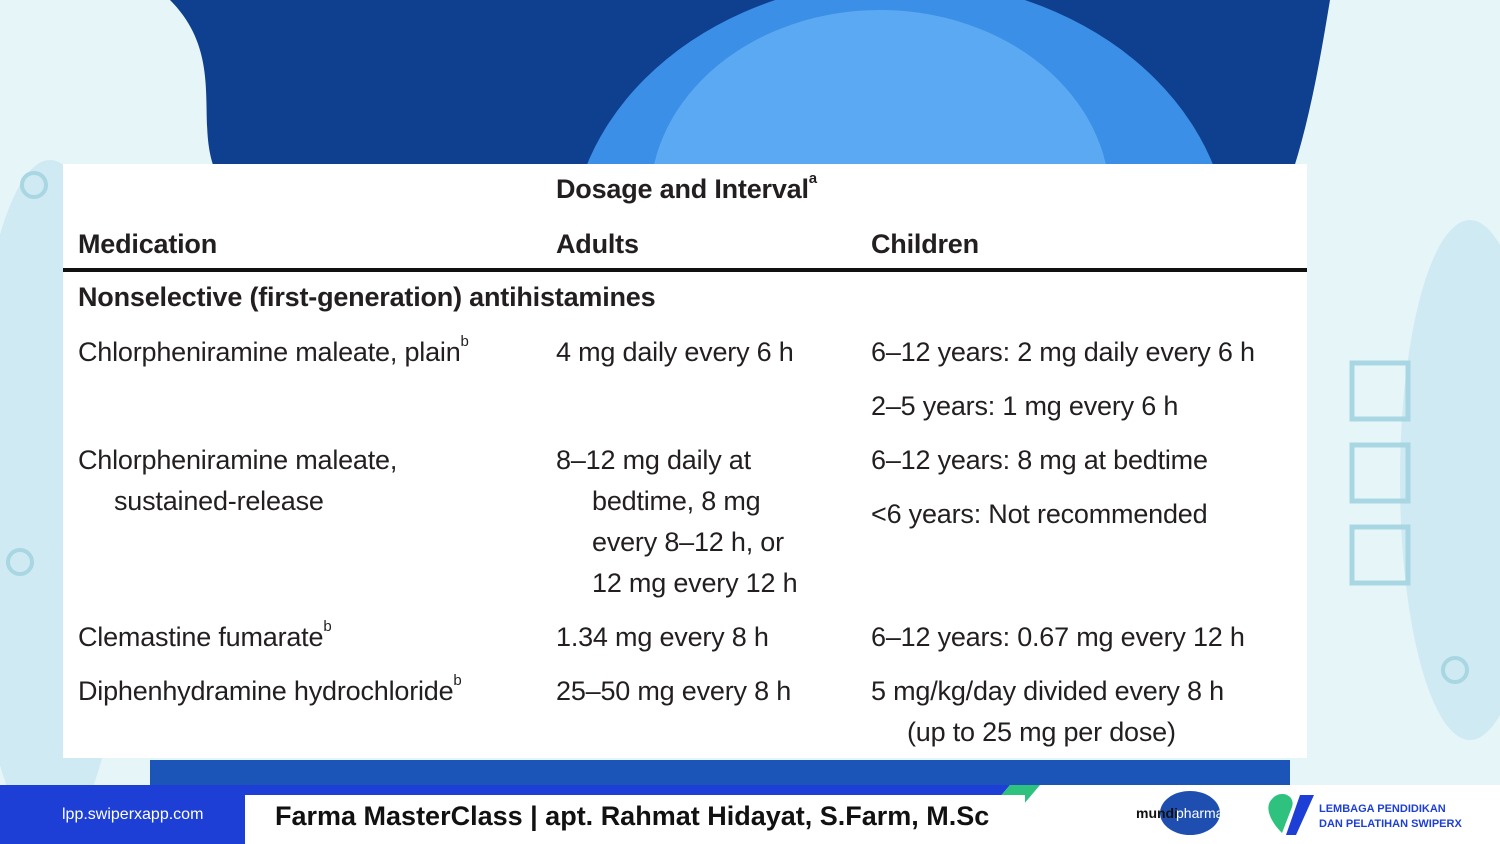 The width and height of the screenshot is (1500, 844). I want to click on adult-dose: 25–50 mg every 8 h, so click(673, 691).